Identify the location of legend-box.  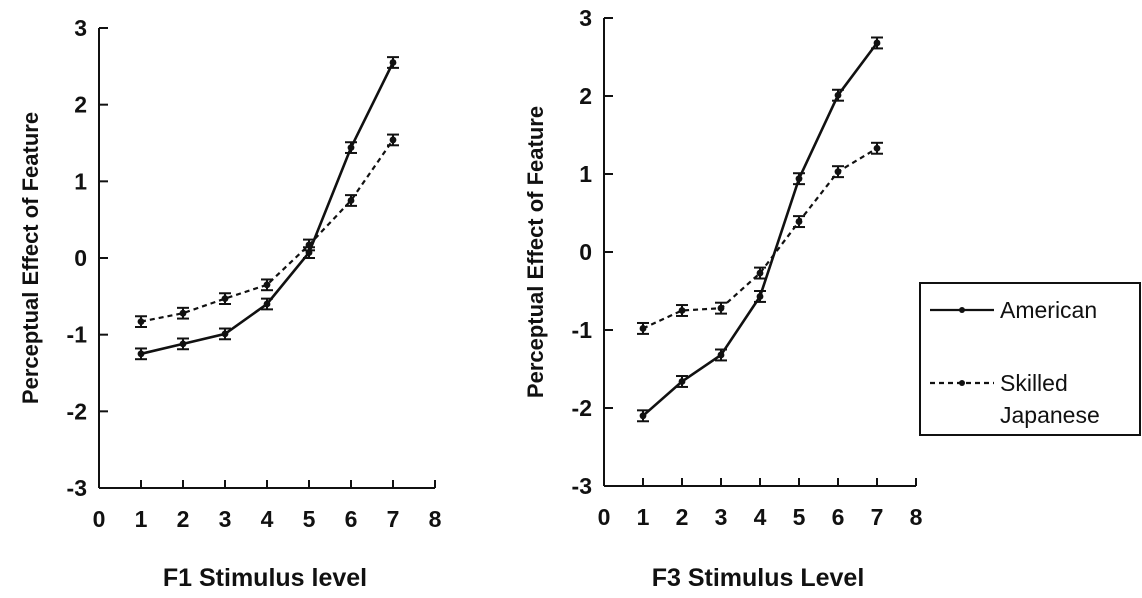
(1030, 359).